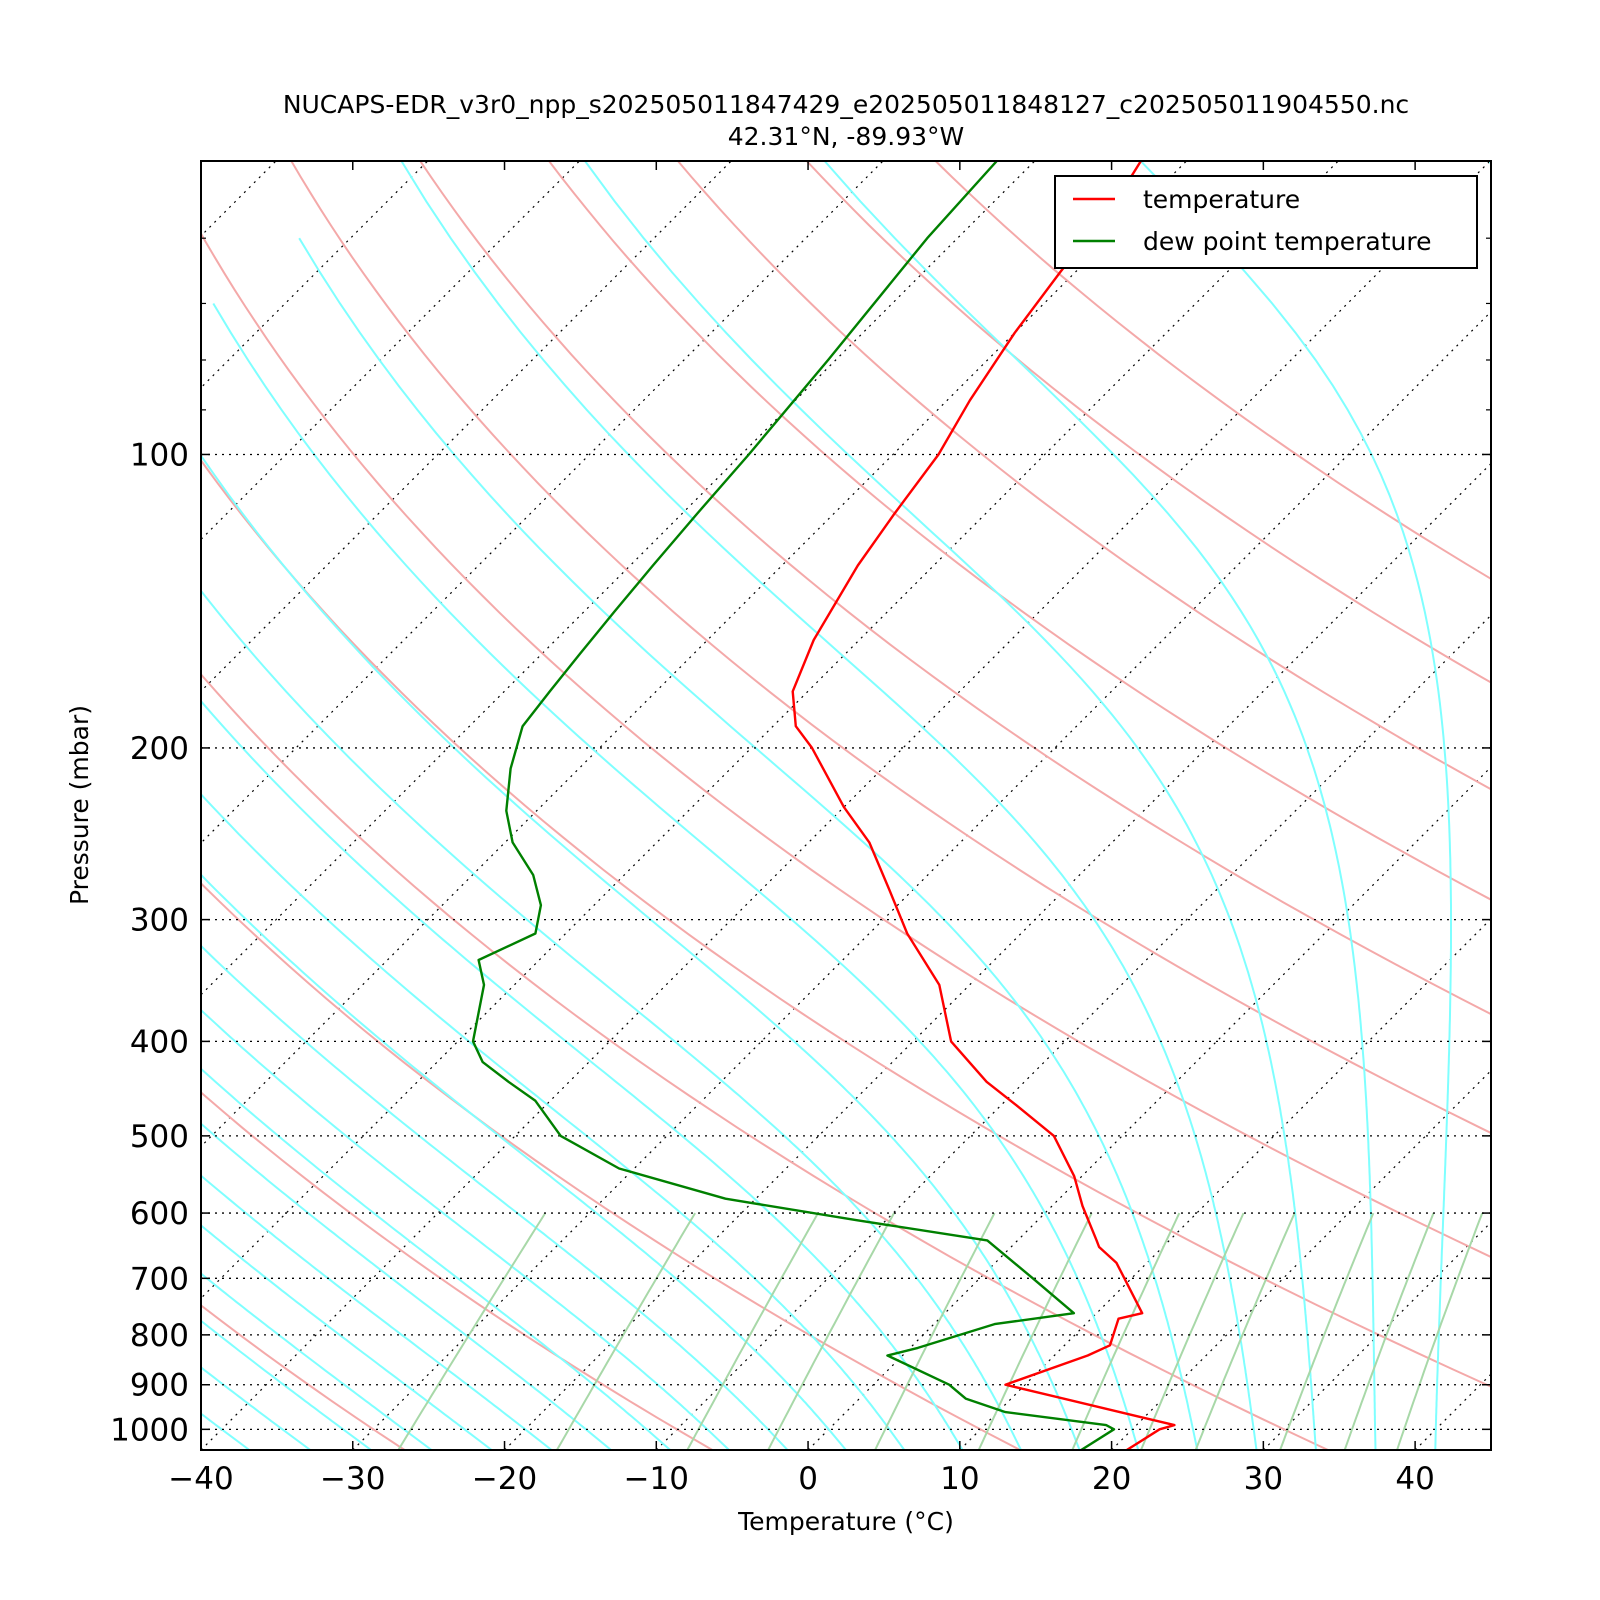 The width and height of the screenshot is (1600, 1600). I want to click on legend-box, so click(1266, 222).